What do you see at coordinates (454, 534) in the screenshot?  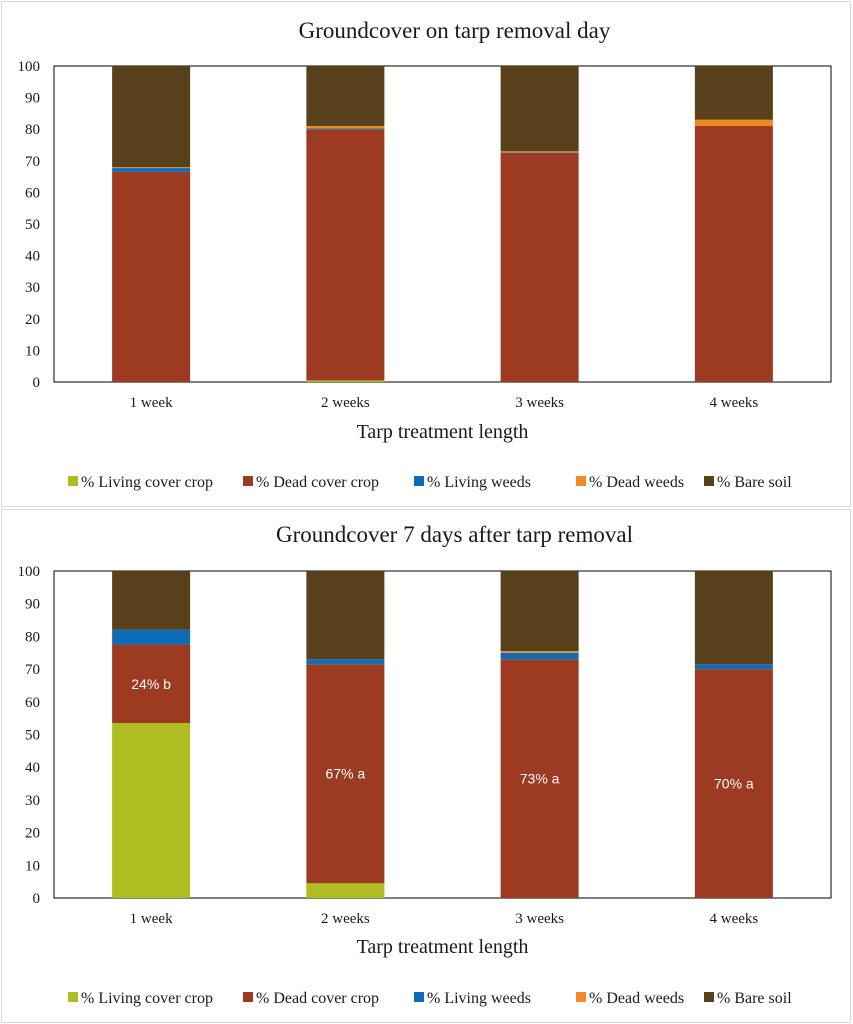 I see `chart-title: Groundcover 7 days after tarp removal` at bounding box center [454, 534].